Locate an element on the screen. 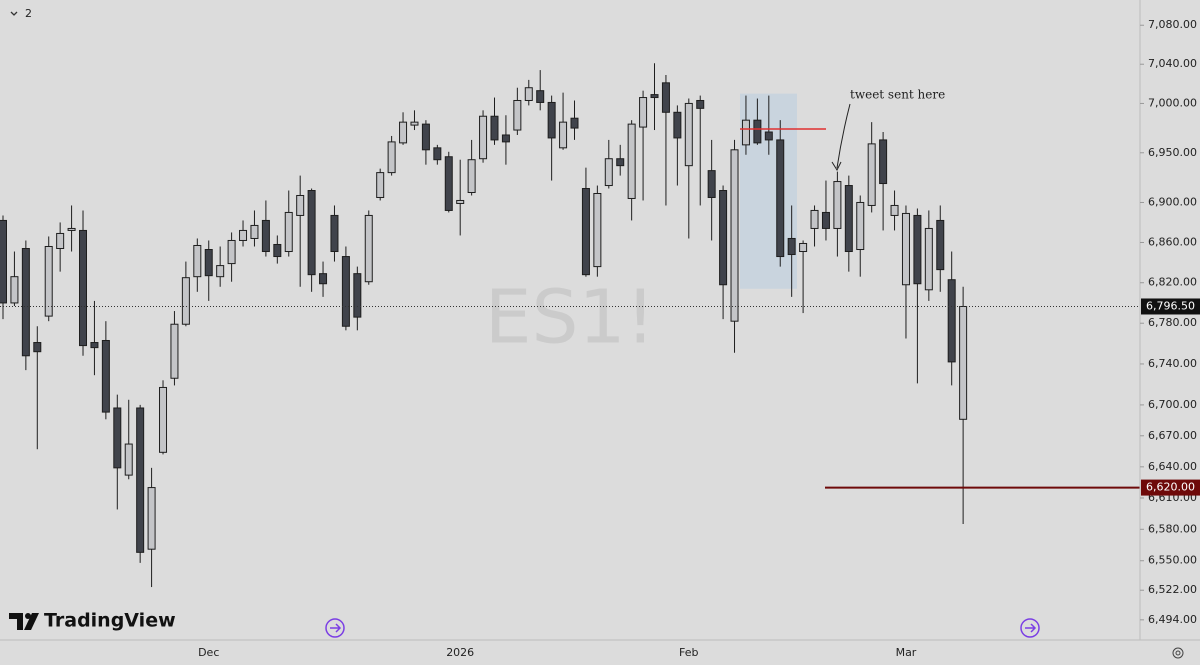 This screenshot has height=665, width=1200. x-tick-label: Mar is located at coordinates (906, 652).